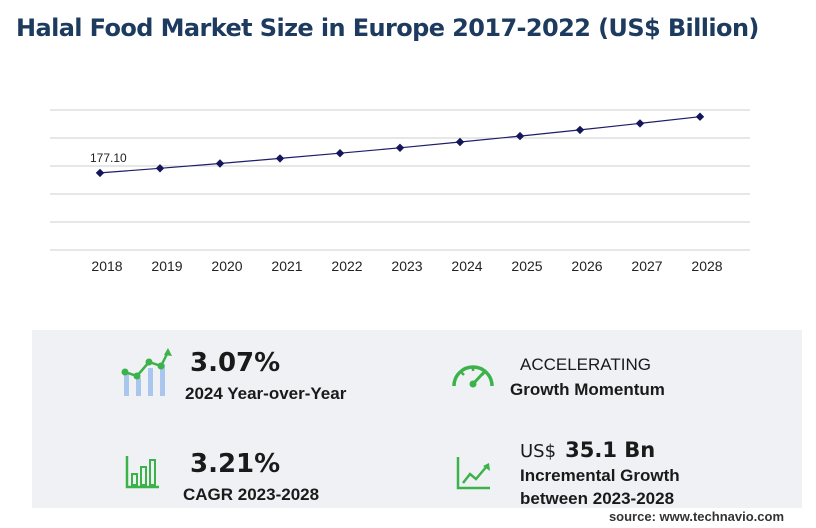  I want to click on x-tick-label: 2027, so click(646, 266).